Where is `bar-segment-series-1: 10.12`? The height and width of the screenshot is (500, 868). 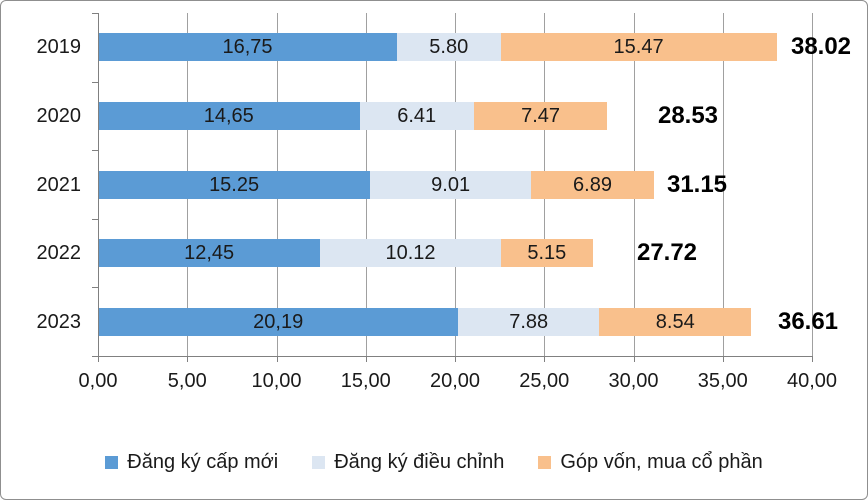 bar-segment-series-1: 10.12 is located at coordinates (410, 253).